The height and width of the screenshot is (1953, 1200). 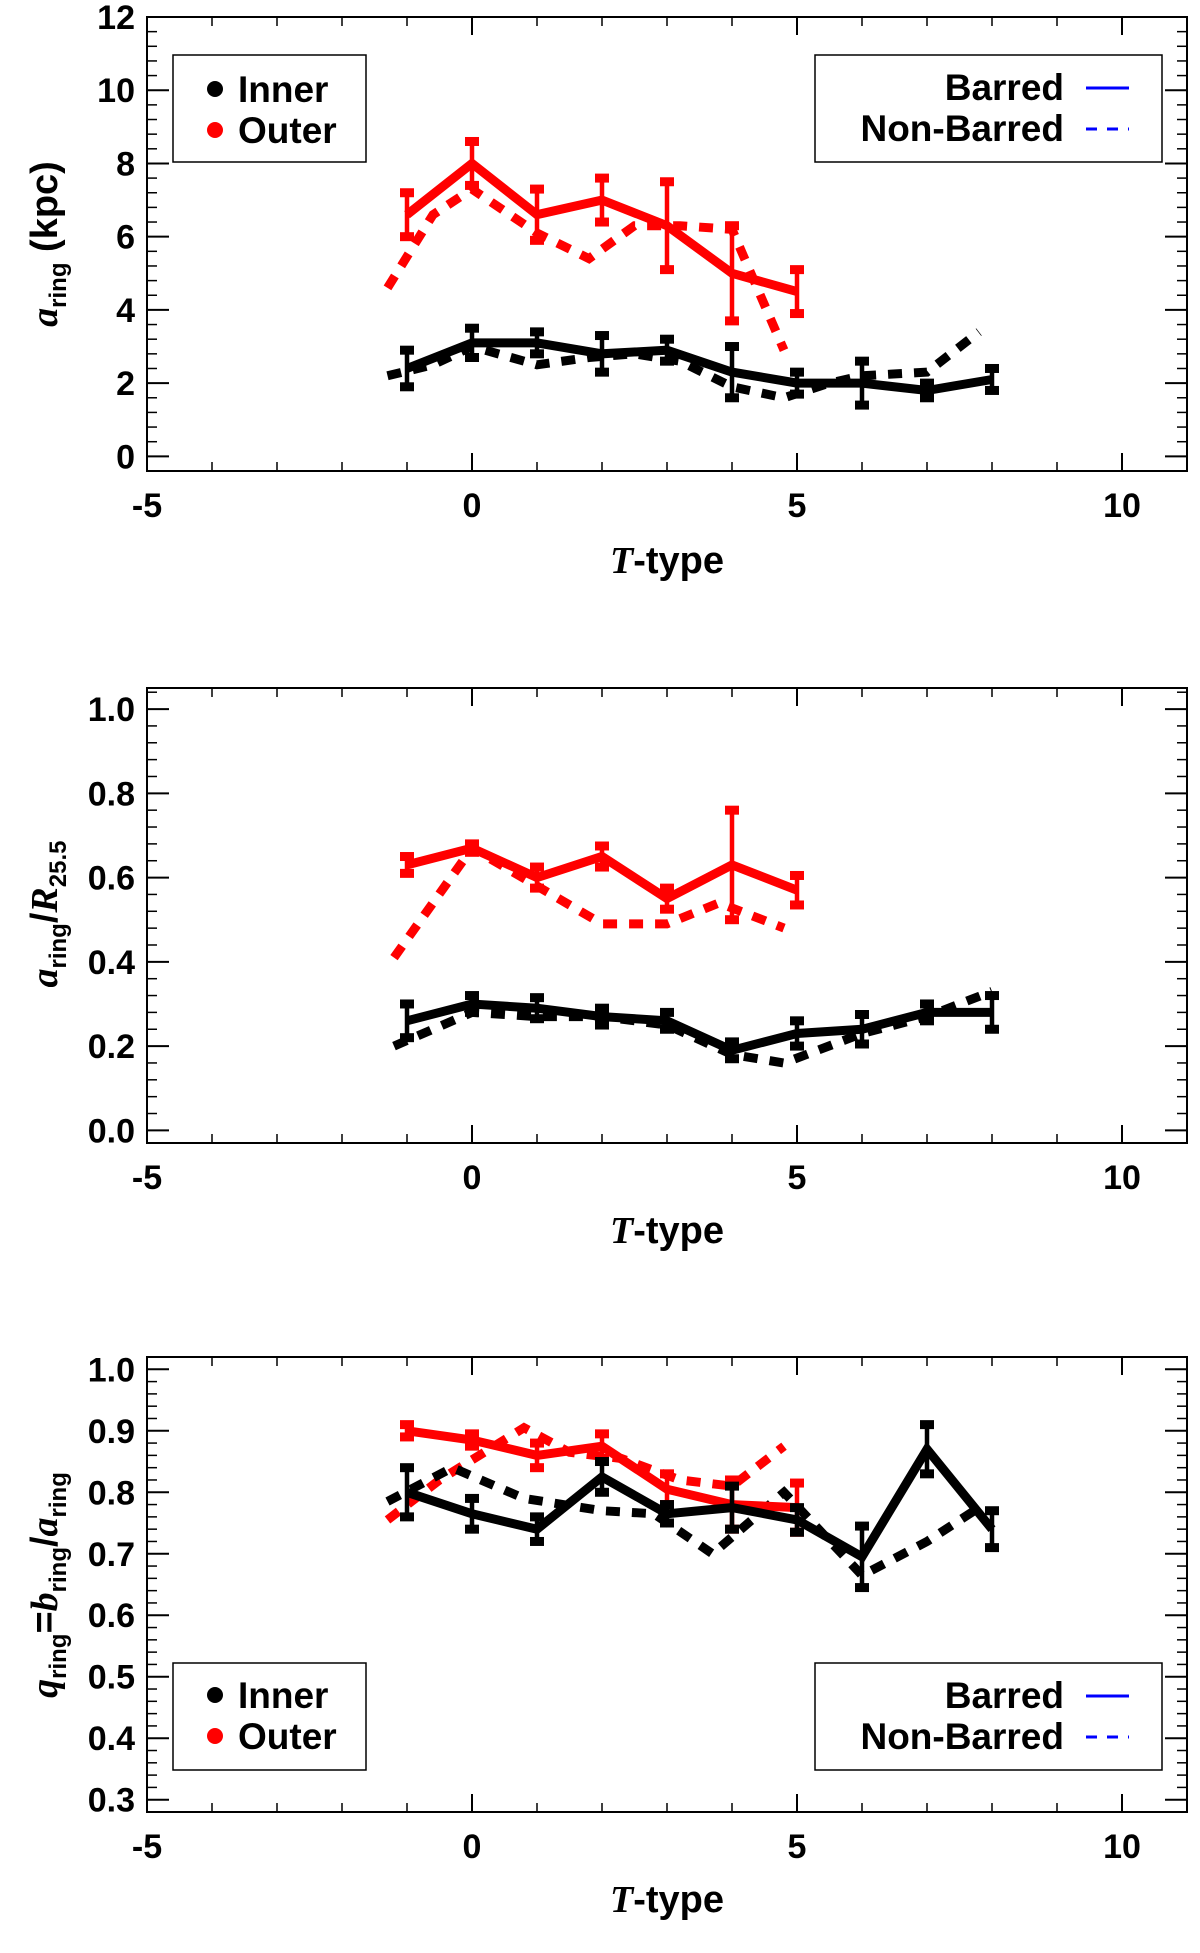 What do you see at coordinates (586, 267) in the screenshot?
I see `series-line-outer-non-barred` at bounding box center [586, 267].